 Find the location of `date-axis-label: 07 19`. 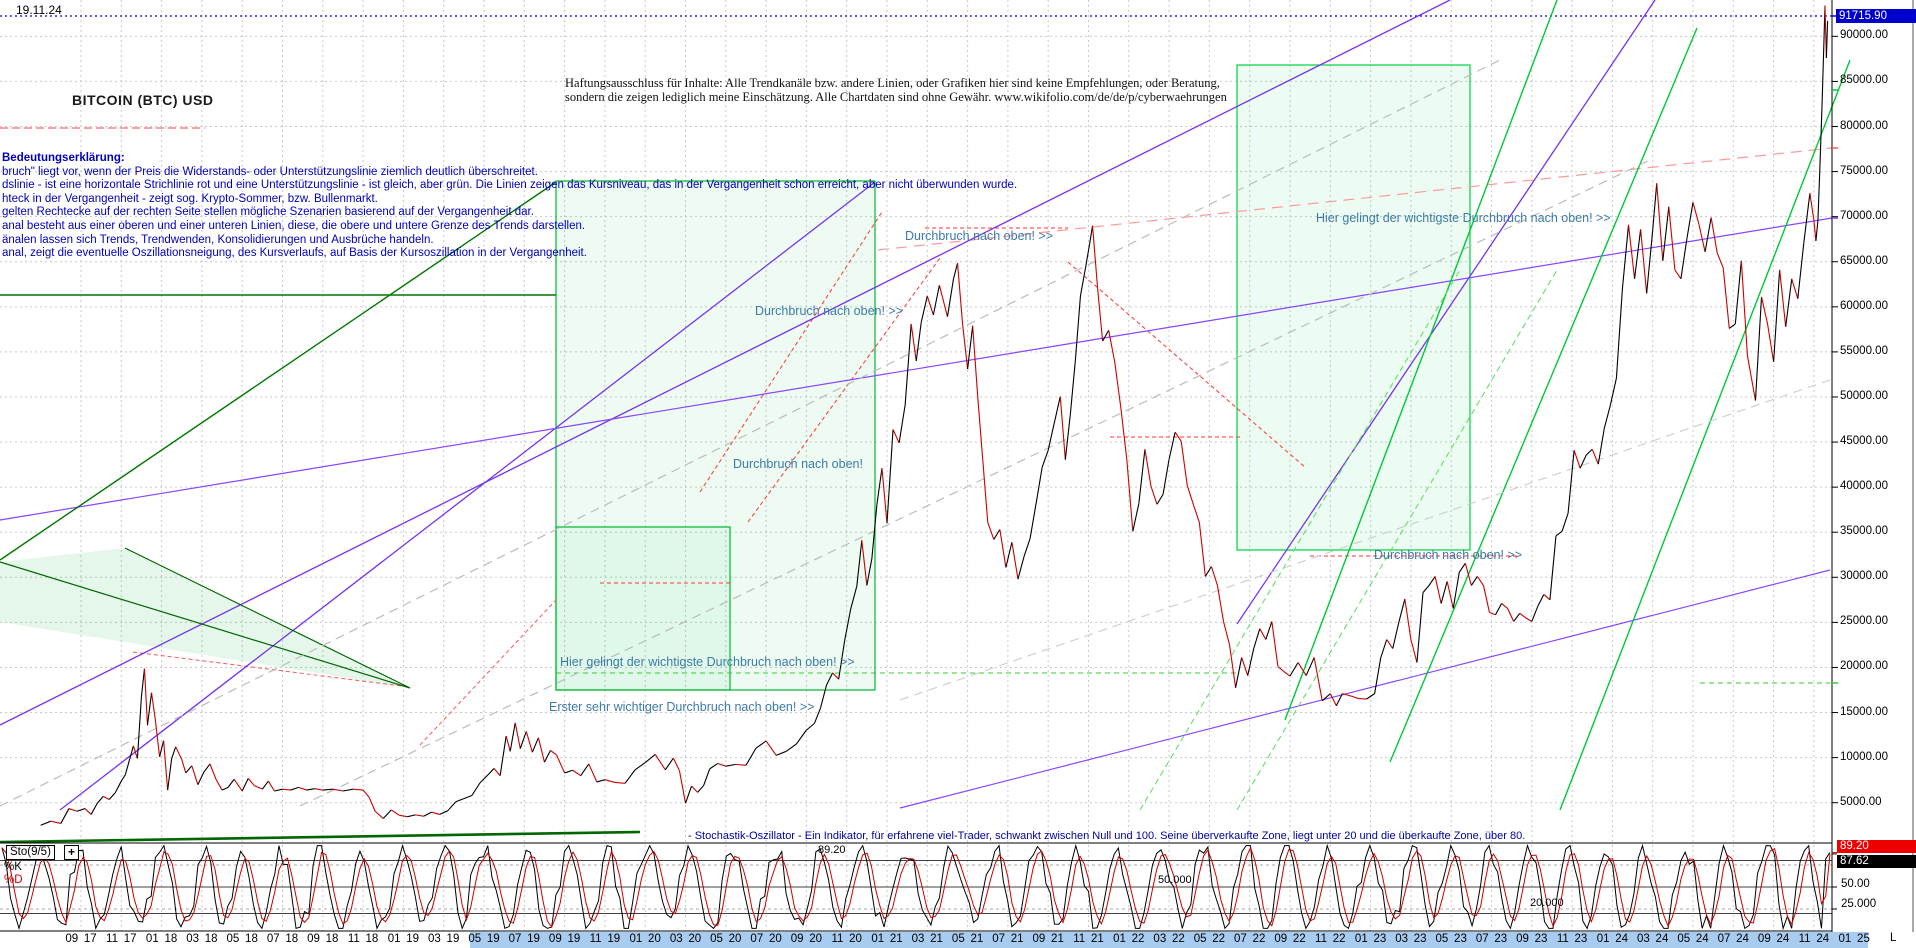

date-axis-label: 07 19 is located at coordinates (524, 939).